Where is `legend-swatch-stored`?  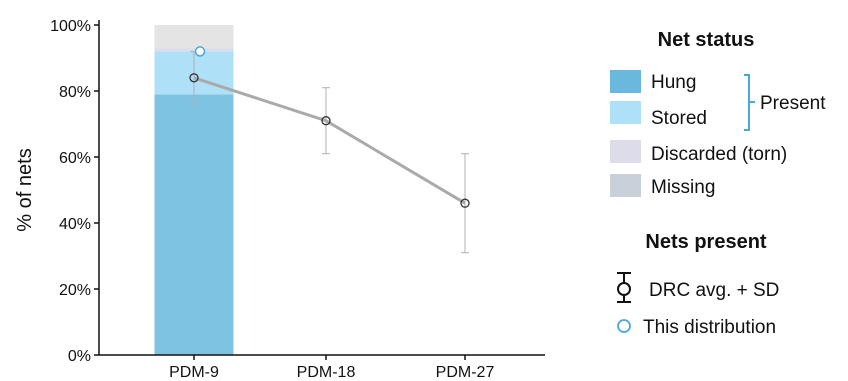 legend-swatch-stored is located at coordinates (625, 112).